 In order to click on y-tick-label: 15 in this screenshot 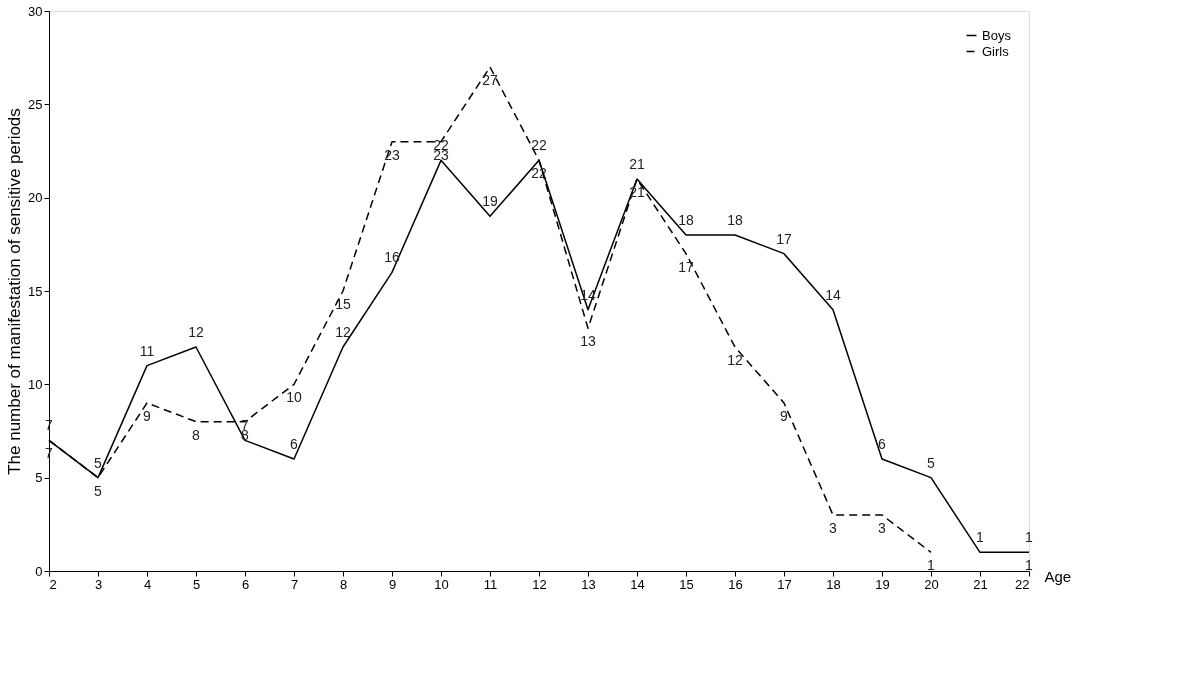, I will do `click(35, 291)`.